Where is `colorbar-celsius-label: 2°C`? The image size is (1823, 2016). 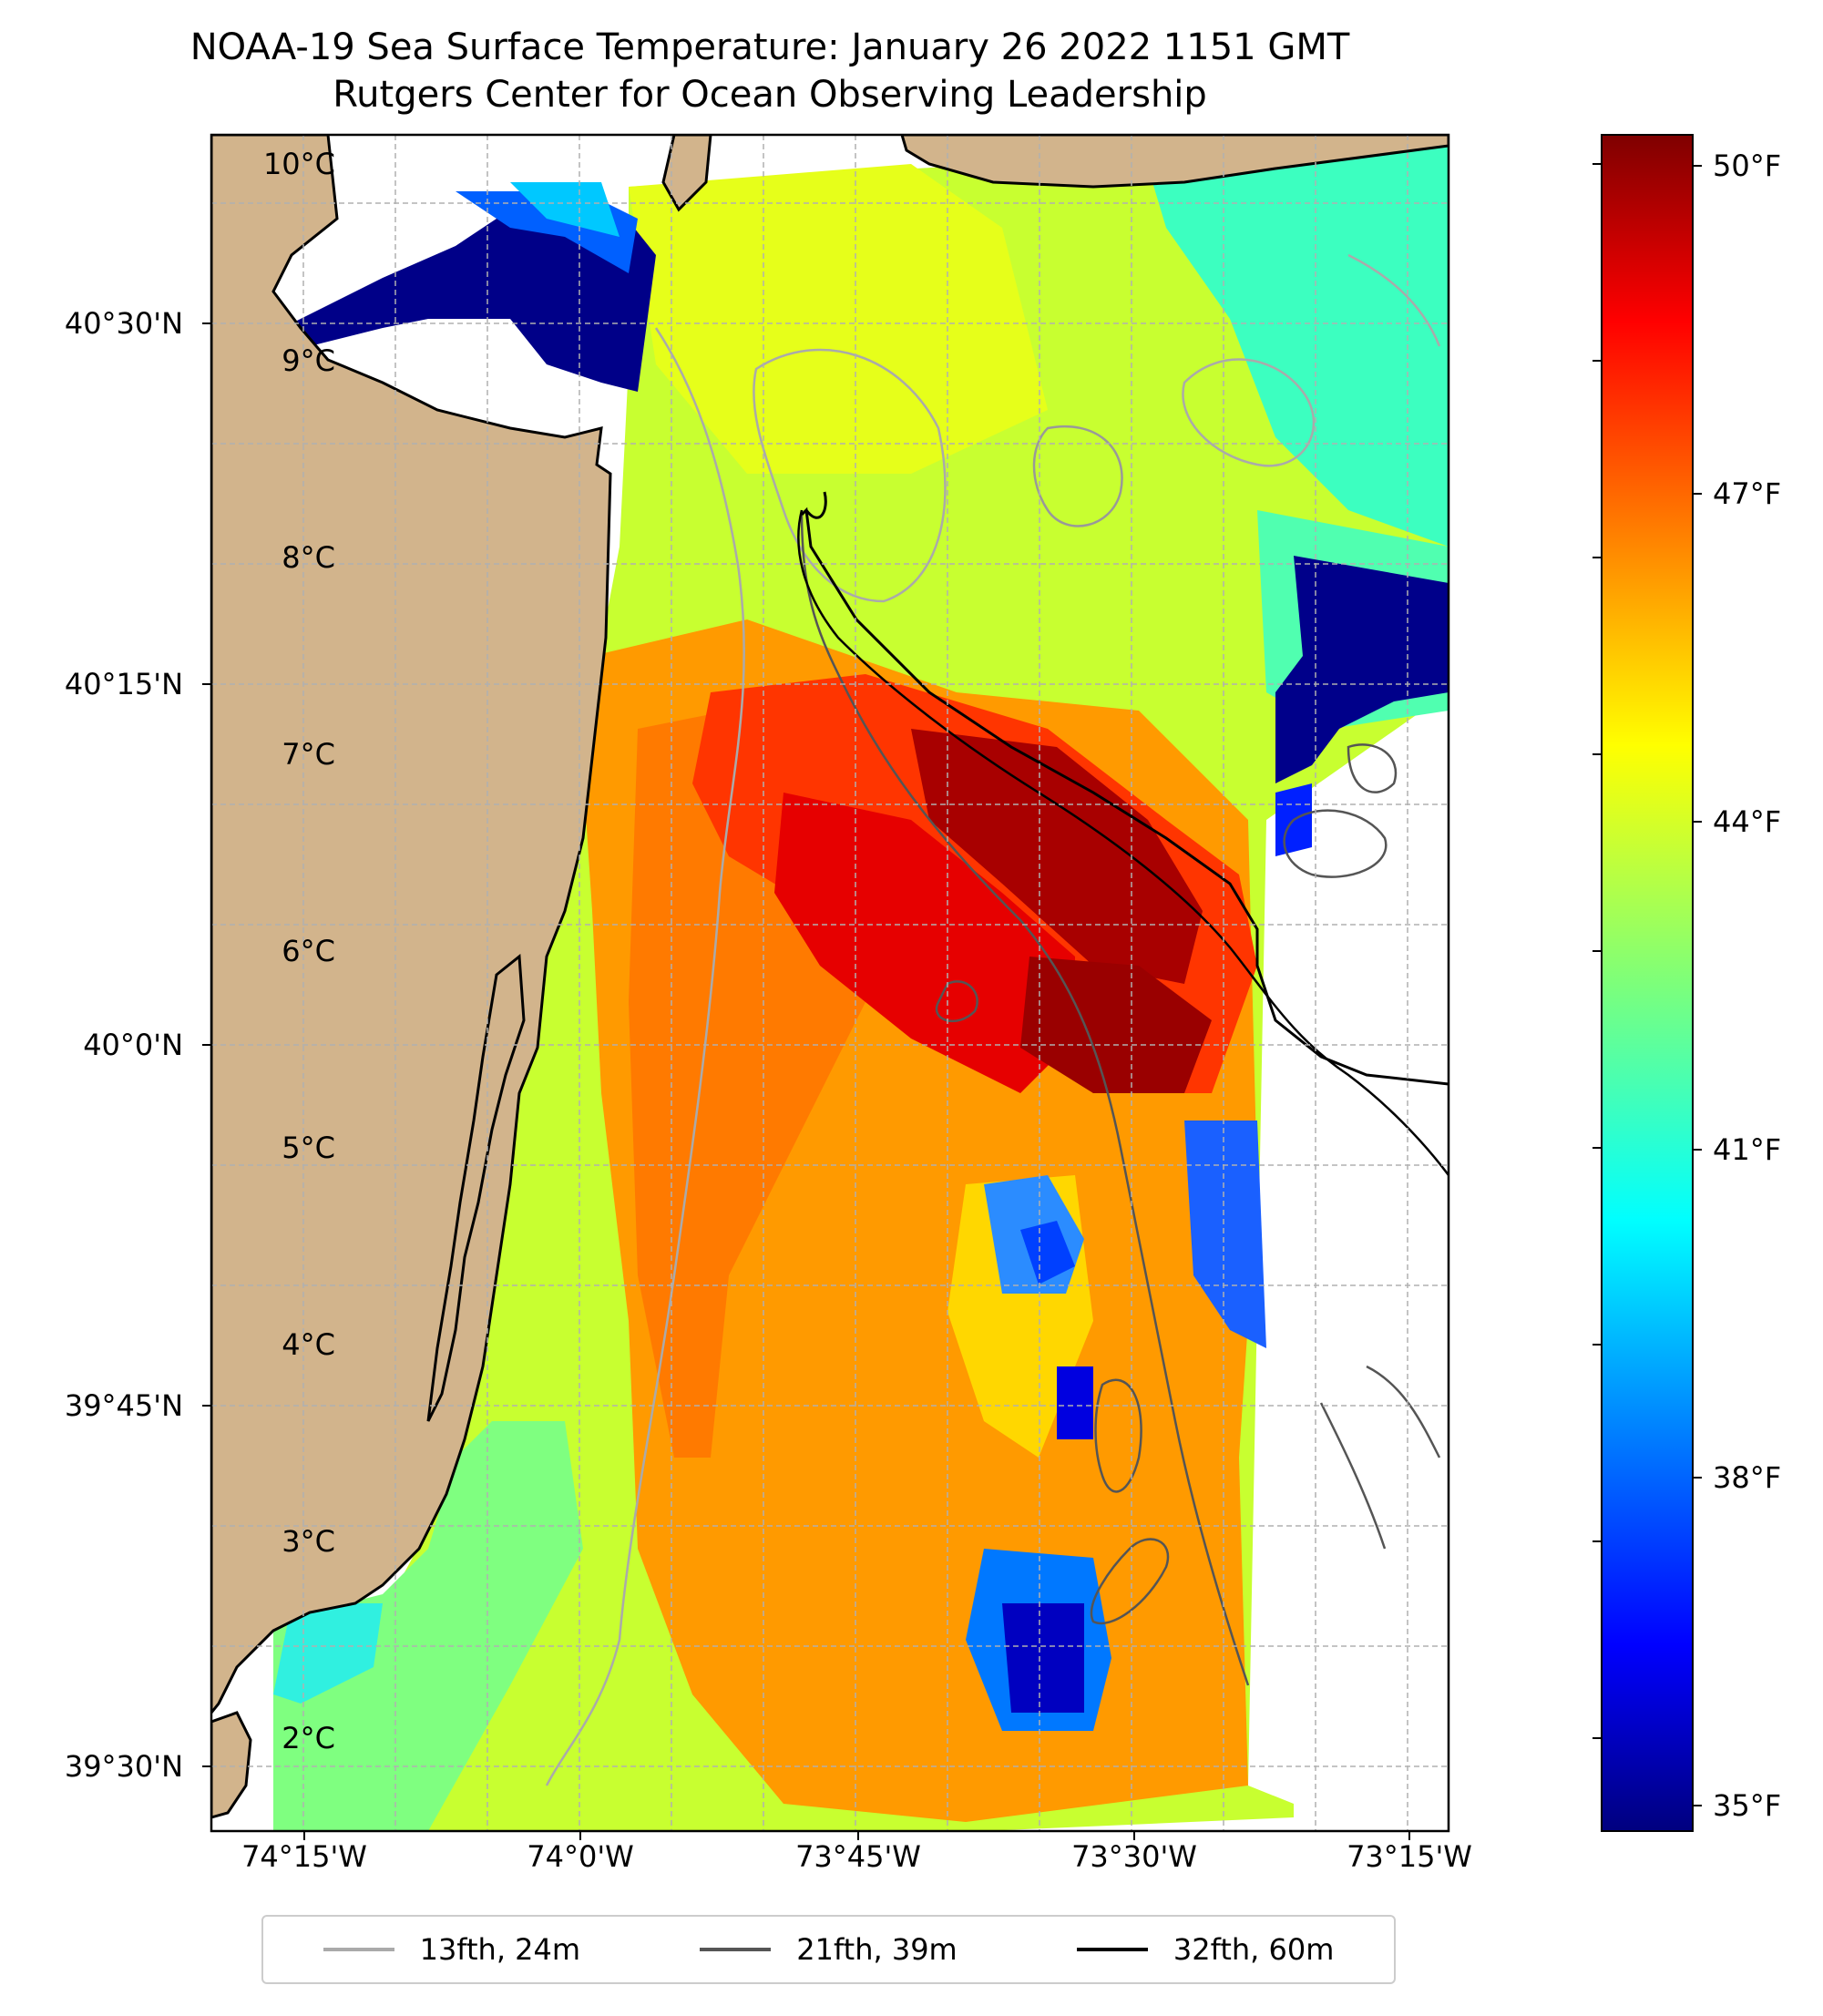
colorbar-celsius-label: 2°C is located at coordinates (308, 1738).